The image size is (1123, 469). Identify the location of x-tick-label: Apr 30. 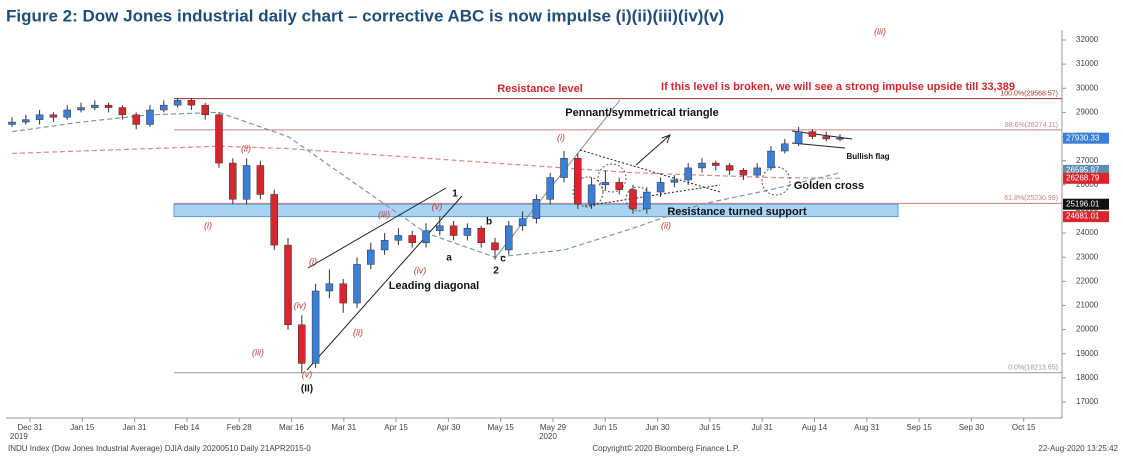
(449, 427).